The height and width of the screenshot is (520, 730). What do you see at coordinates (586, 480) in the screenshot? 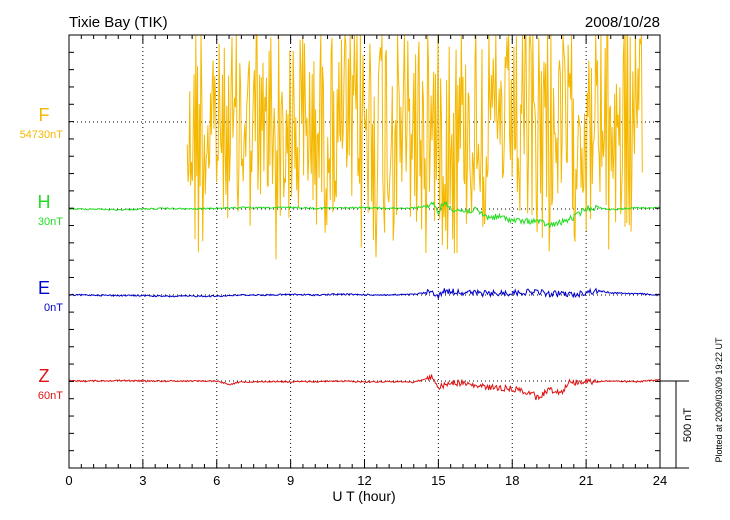
I see `x-tick-label: 21` at bounding box center [586, 480].